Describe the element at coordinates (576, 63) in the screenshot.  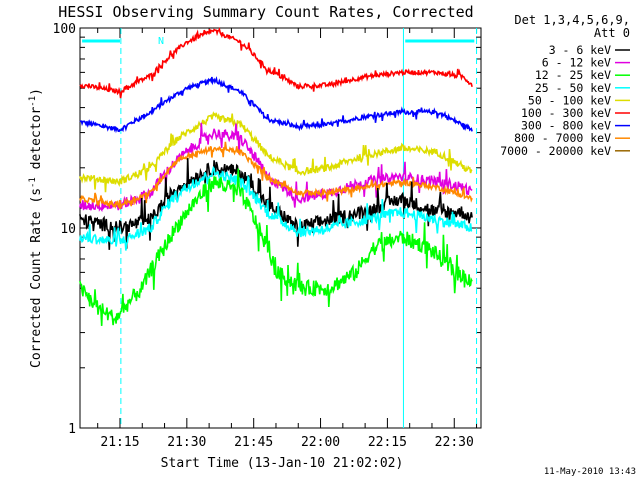
I see `legend-entry-label: 6 - 12 keV` at that location.